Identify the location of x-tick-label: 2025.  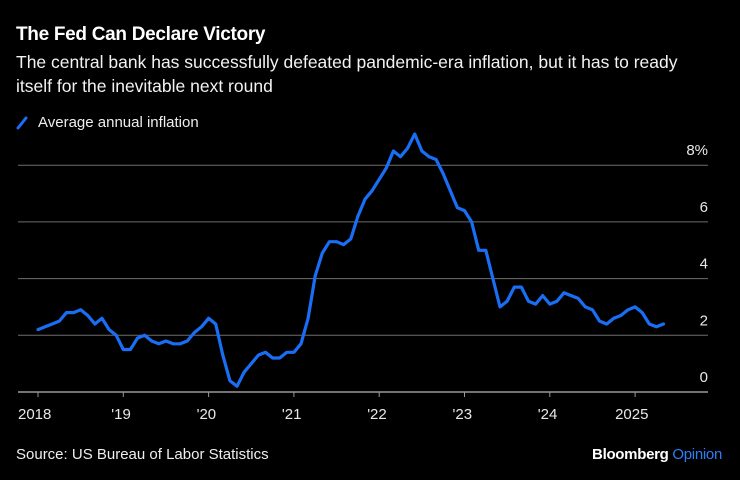
(631, 414).